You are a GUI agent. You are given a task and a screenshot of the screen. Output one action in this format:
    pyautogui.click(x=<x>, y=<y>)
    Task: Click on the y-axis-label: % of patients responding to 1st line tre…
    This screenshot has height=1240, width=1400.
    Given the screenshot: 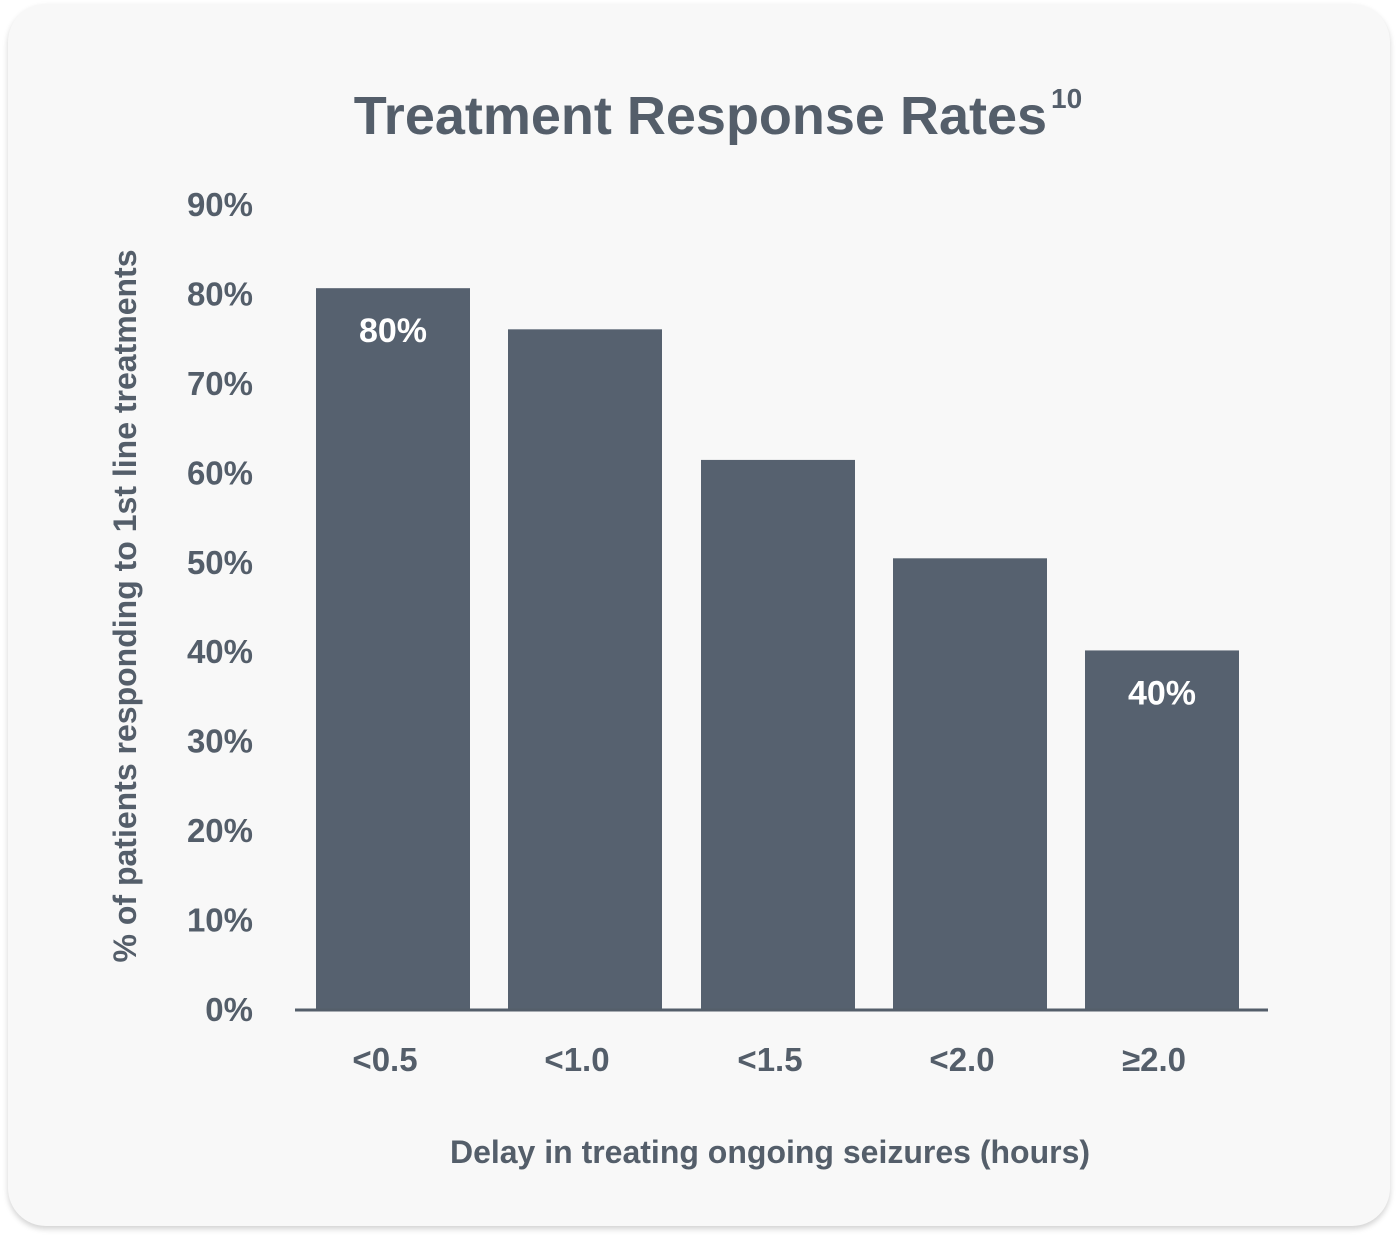 What is the action you would take?
    pyautogui.click(x=125, y=606)
    